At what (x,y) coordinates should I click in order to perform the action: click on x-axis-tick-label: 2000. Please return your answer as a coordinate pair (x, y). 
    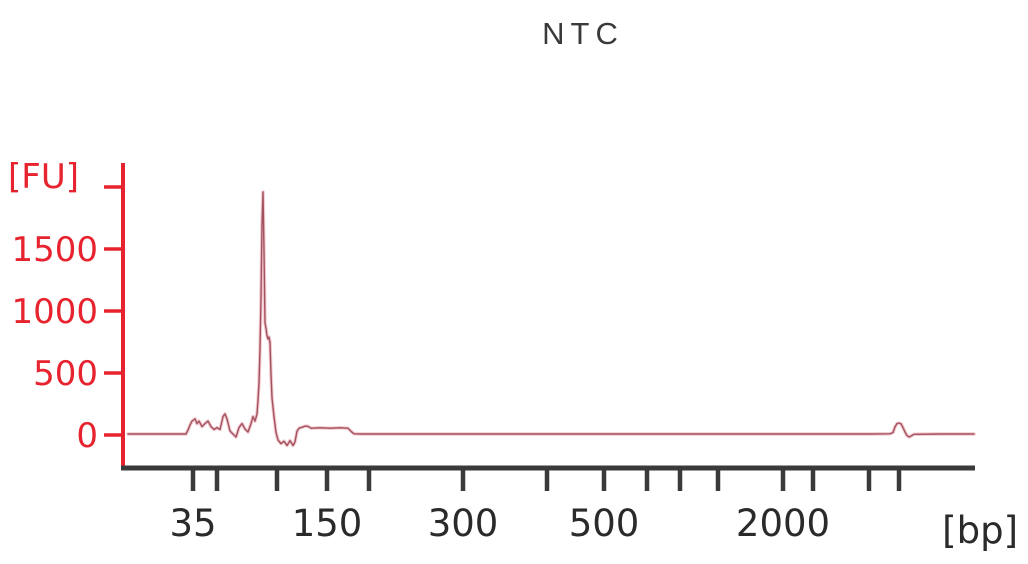
    Looking at the image, I should click on (783, 523).